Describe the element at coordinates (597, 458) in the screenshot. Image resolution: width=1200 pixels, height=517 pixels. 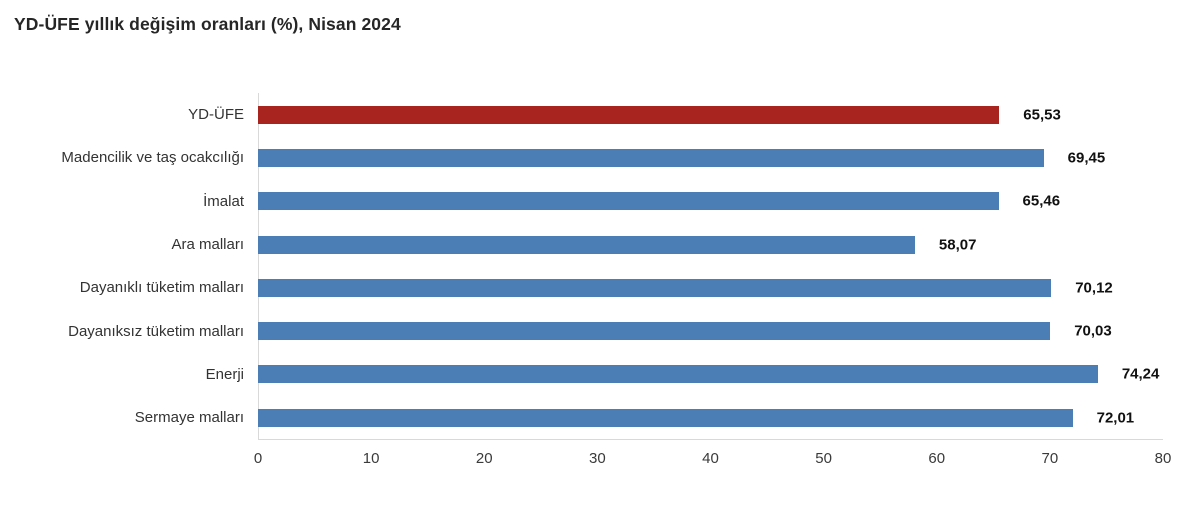
I see `x-tick-label: 30` at that location.